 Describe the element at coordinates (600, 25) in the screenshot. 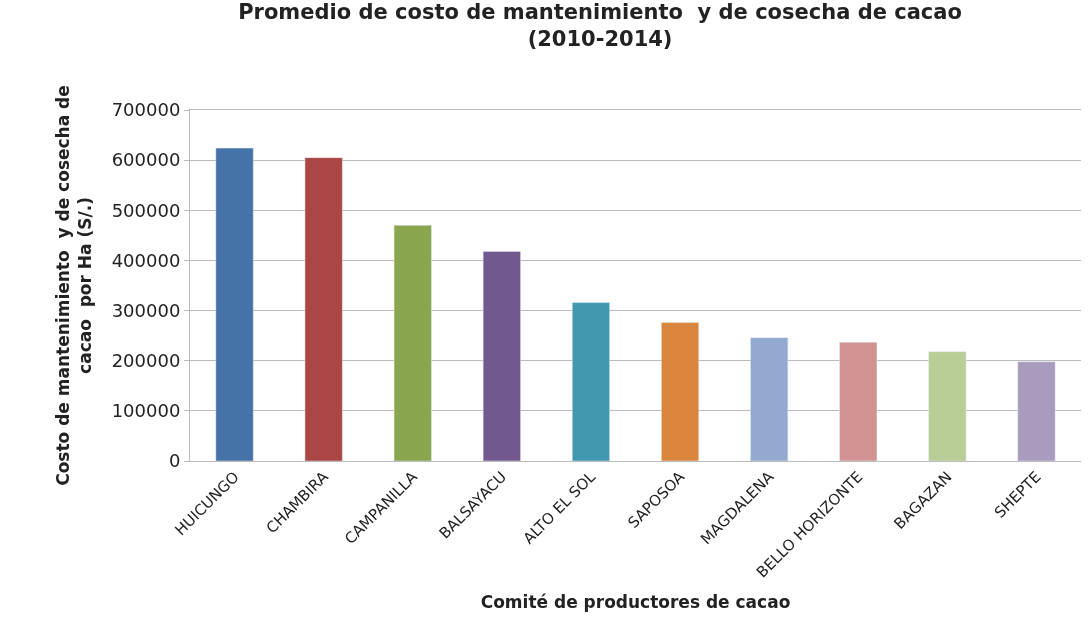

I see `chart-title: Promedio de costo de mantenimiento y de cosecha de cacao (2010-2014)` at that location.